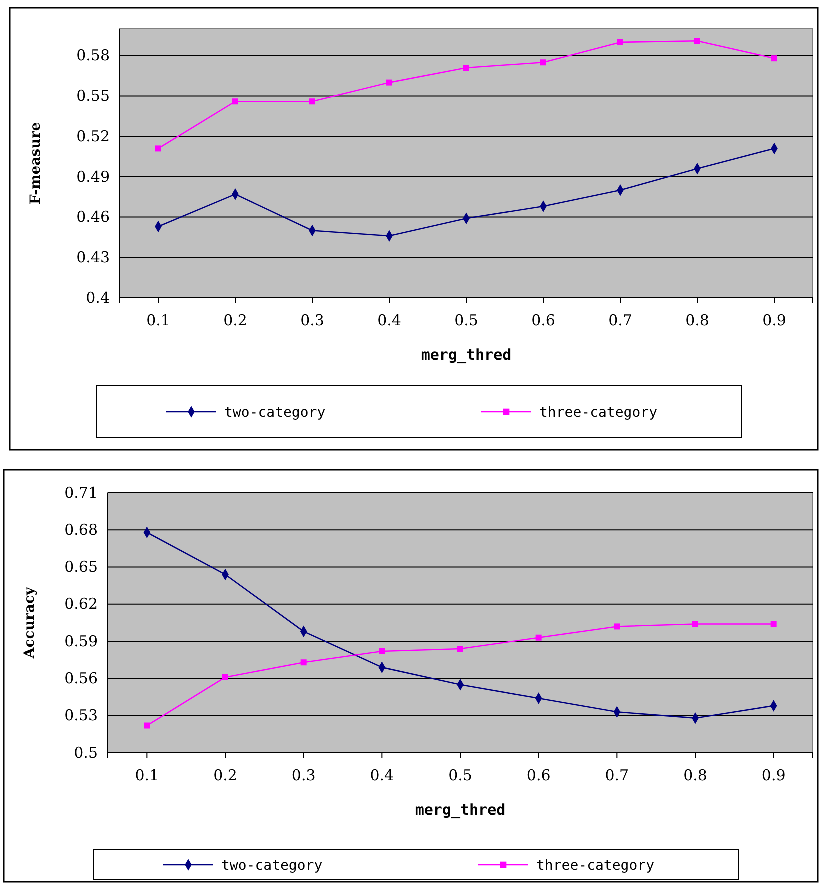  Describe the element at coordinates (93, 217) in the screenshot. I see `y-tick-label: 0.46` at that location.